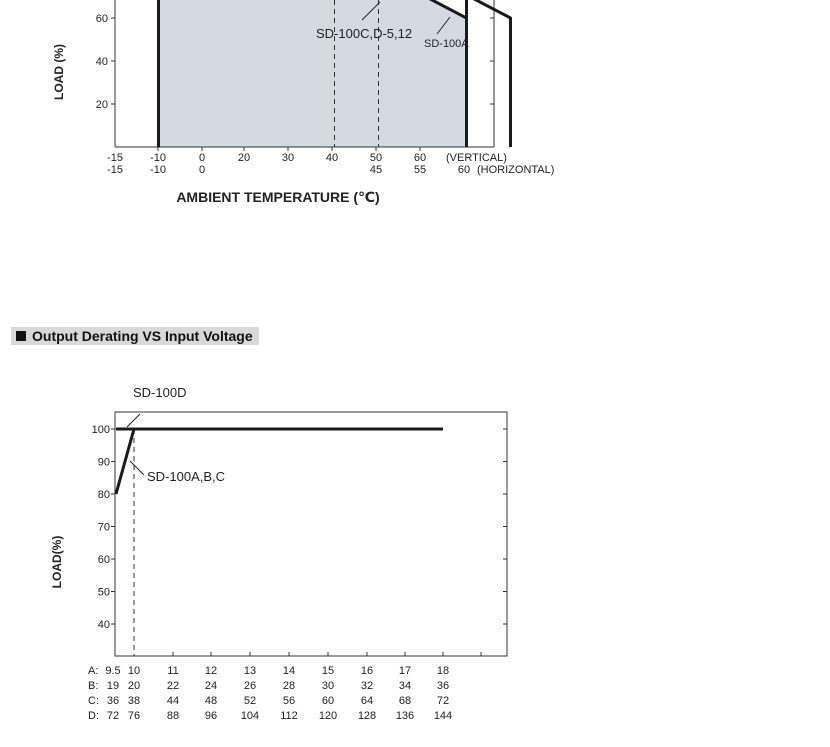 This screenshot has width=830, height=747. What do you see at coordinates (134, 701) in the screenshot?
I see `x-row-value: 38` at bounding box center [134, 701].